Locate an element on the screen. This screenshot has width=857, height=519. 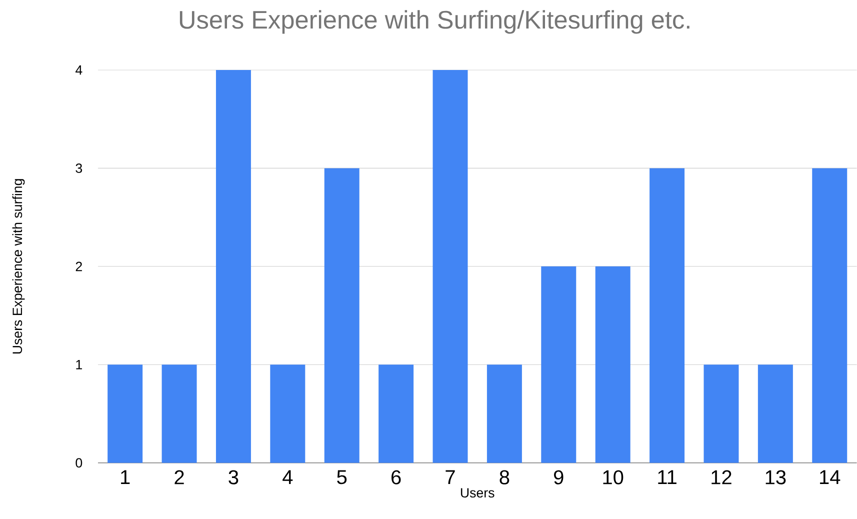
x-tick-label: 7 is located at coordinates (450, 477).